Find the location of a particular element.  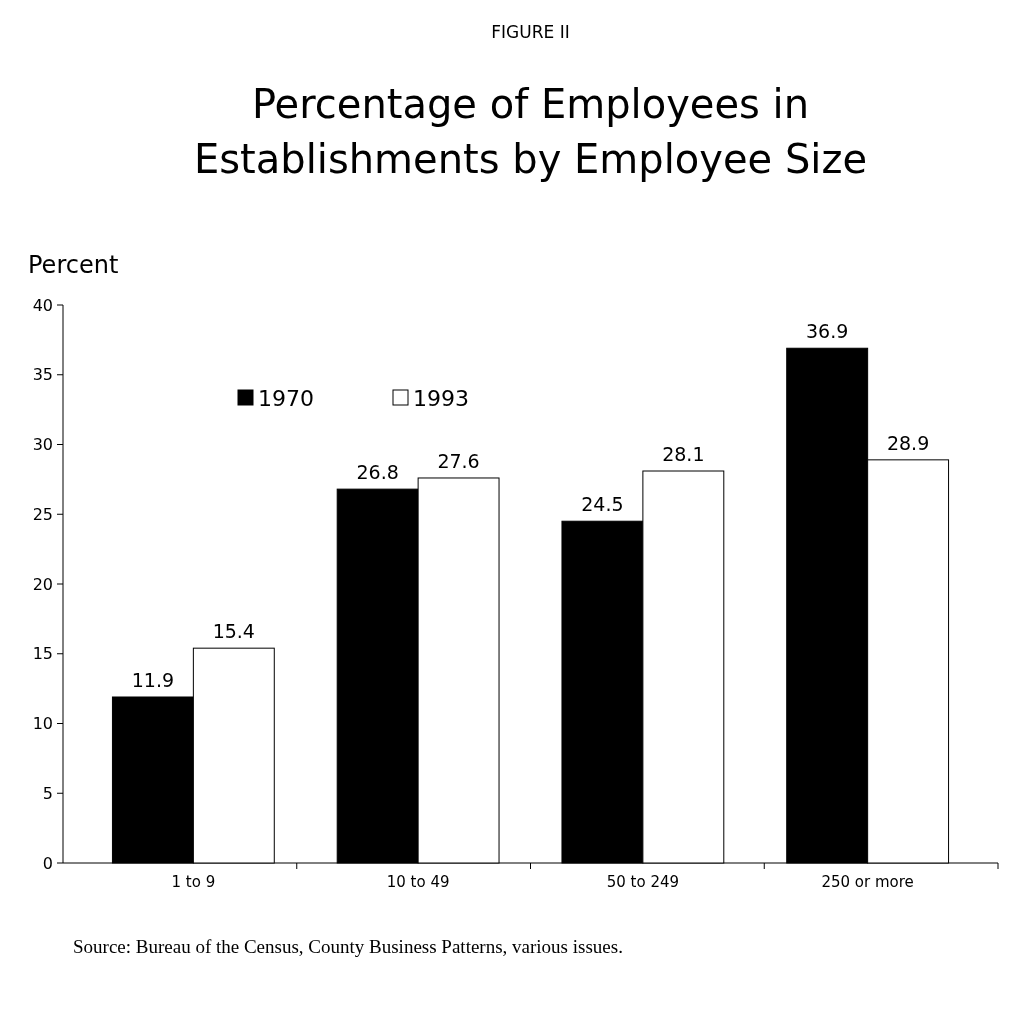

x-tick-label: 1 to 9 is located at coordinates (193, 882).